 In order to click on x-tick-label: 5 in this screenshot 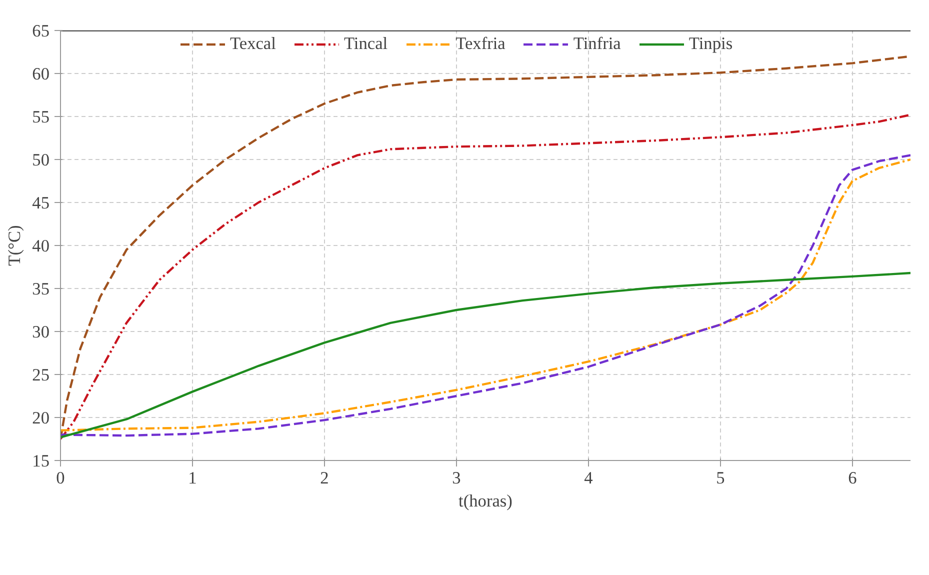, I will do `click(720, 478)`.